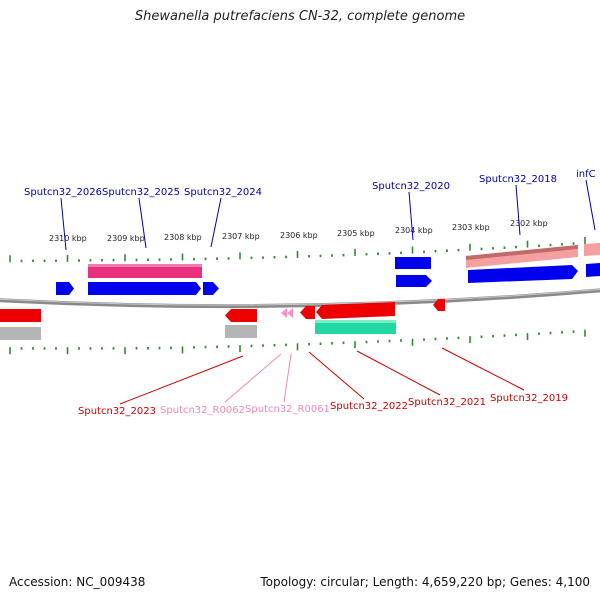 The image size is (600, 600). What do you see at coordinates (287, 409) in the screenshot?
I see `label-sputcn32-r0061: Sputcn32_R0061` at bounding box center [287, 409].